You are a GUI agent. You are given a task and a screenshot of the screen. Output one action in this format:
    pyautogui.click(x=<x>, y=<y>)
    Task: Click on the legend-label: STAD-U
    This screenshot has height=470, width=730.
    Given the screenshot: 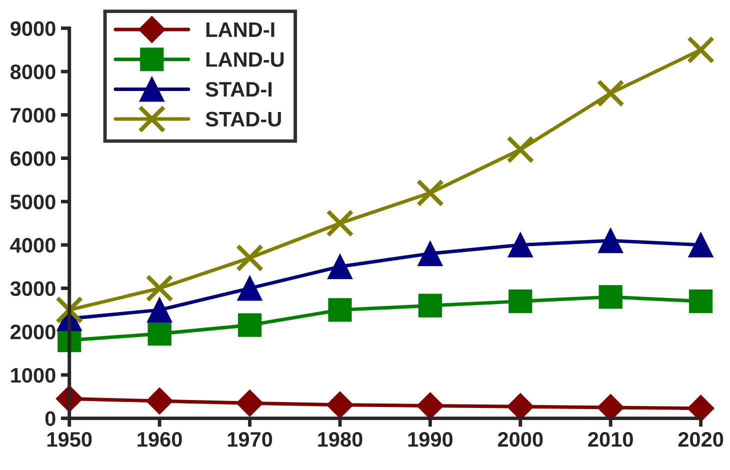 What is the action you would take?
    pyautogui.click(x=243, y=119)
    